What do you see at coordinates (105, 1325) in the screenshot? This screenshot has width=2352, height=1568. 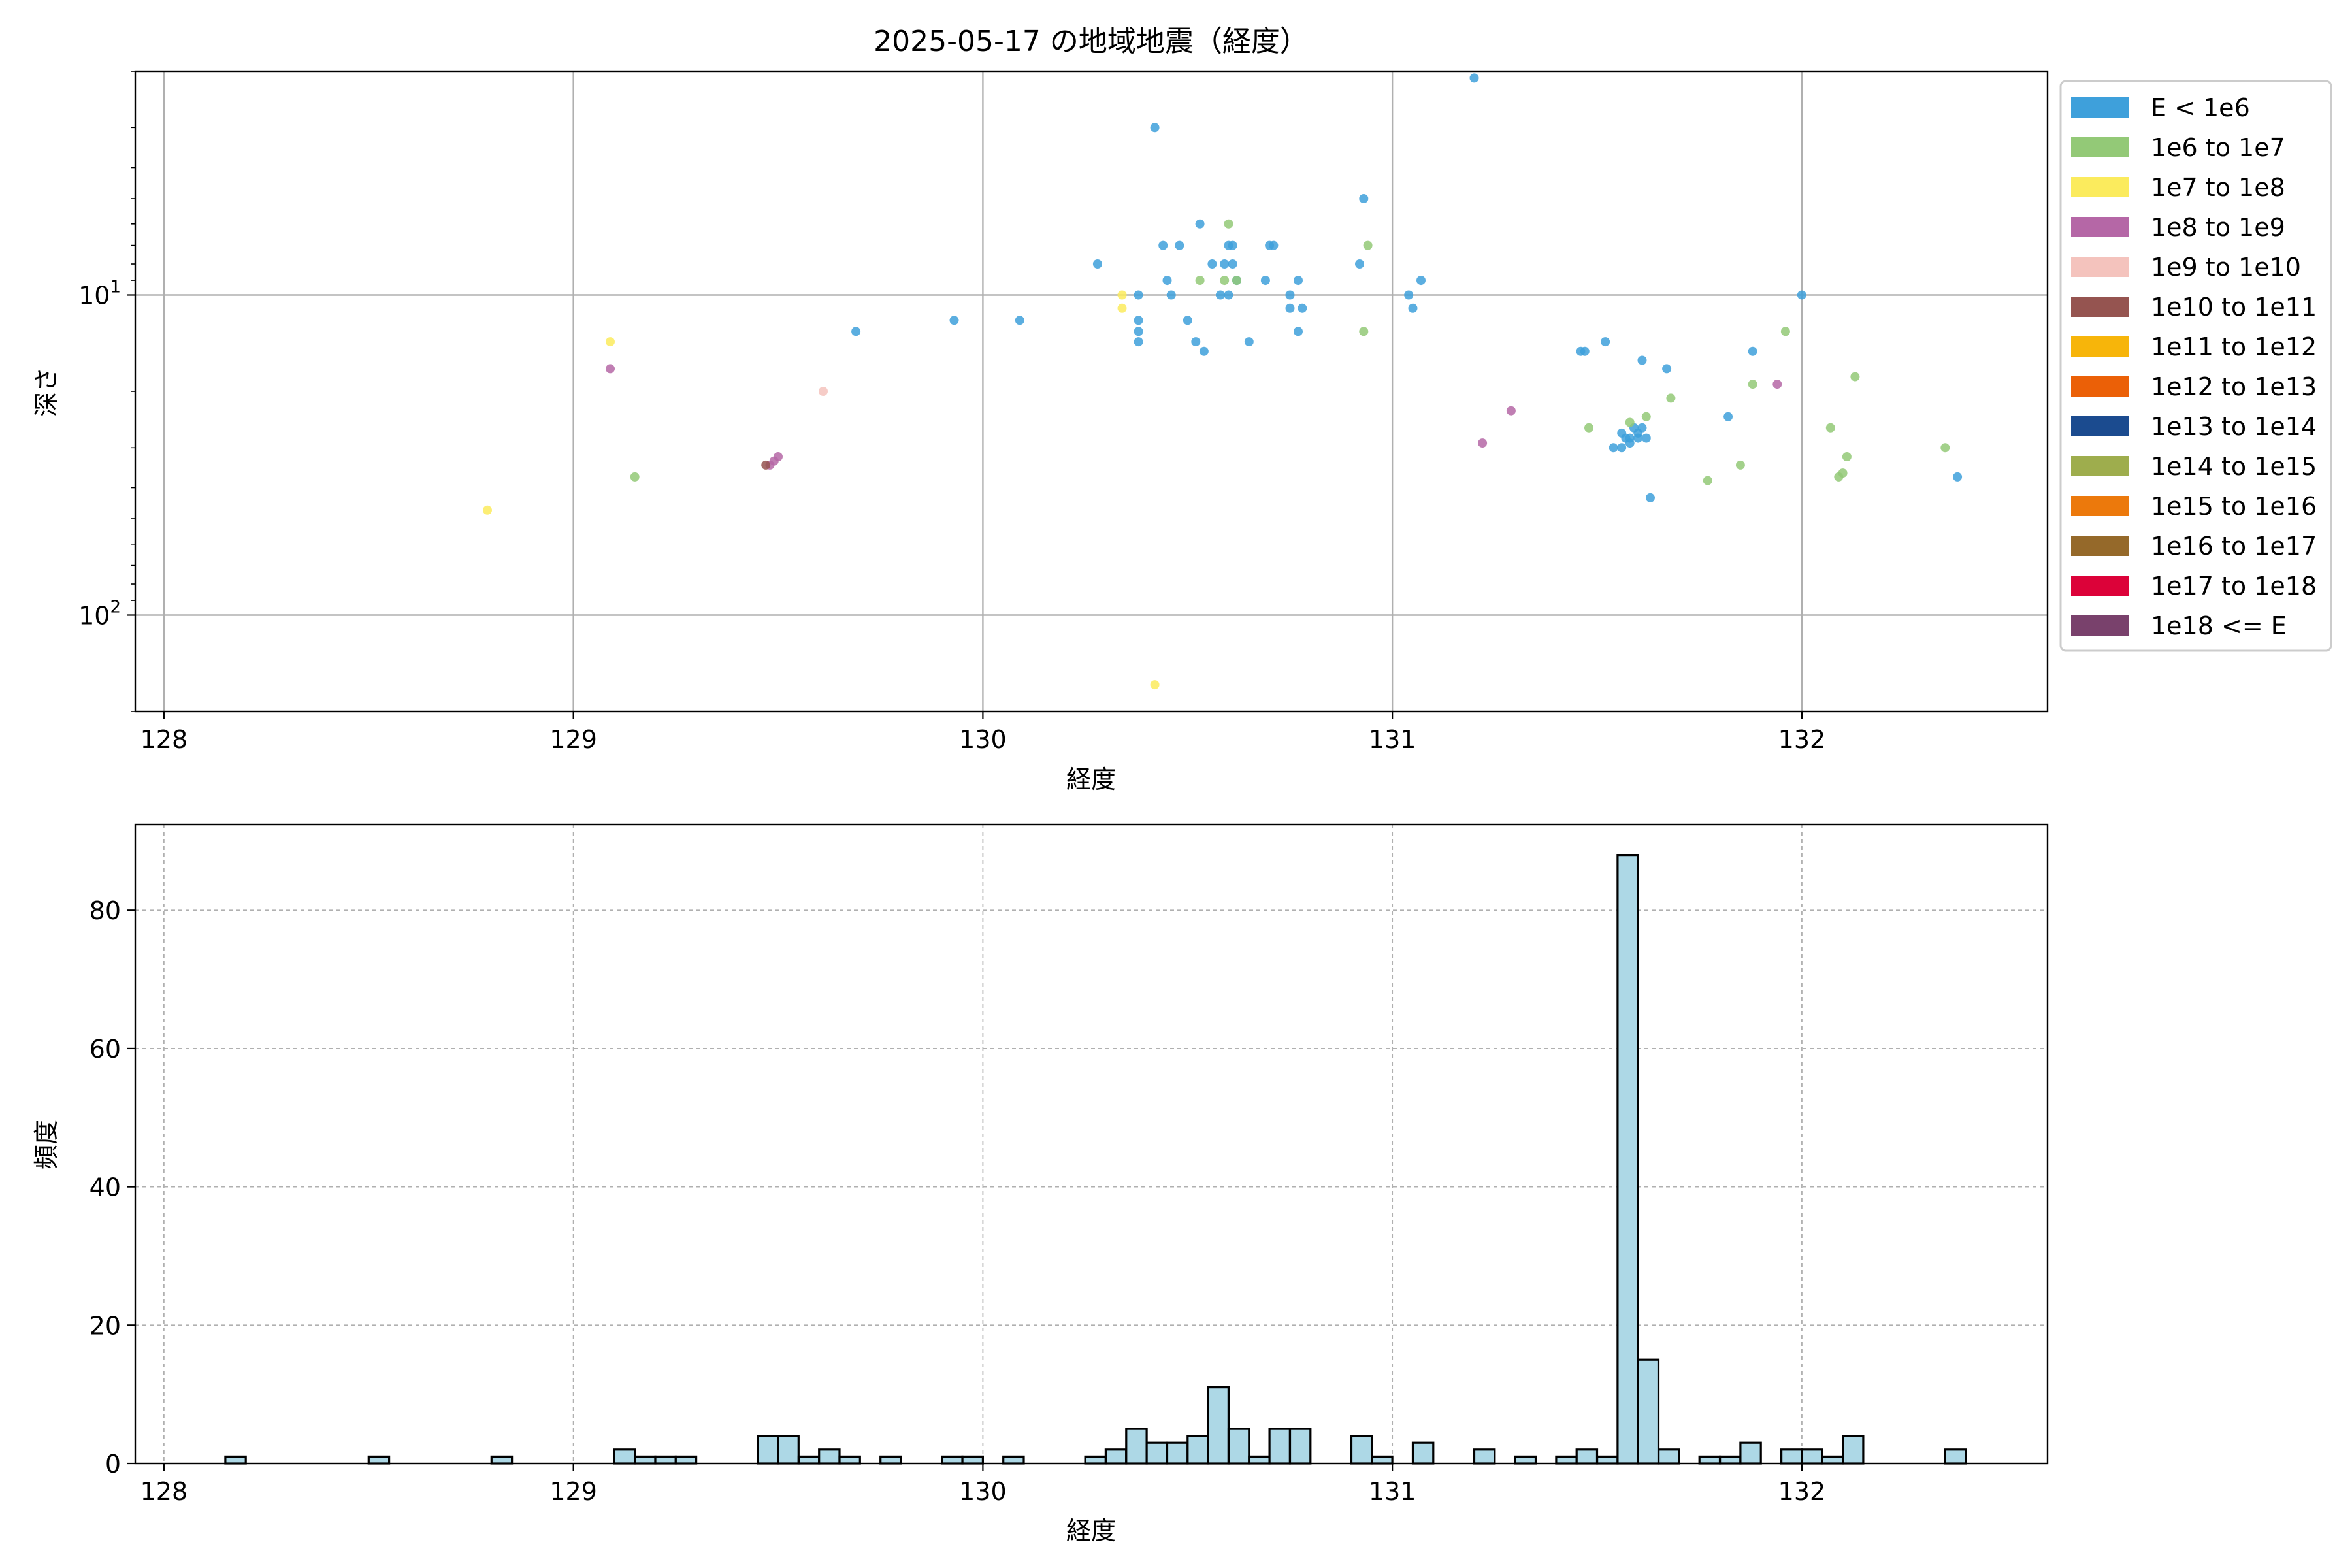 I see `histogram-y-tick-label: 20` at bounding box center [105, 1325].